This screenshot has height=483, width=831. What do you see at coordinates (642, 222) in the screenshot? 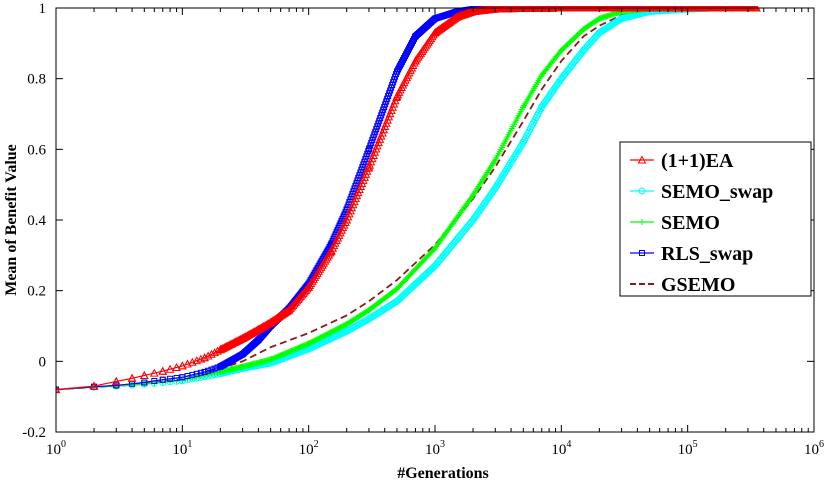
I see `legend-marker-semo` at bounding box center [642, 222].